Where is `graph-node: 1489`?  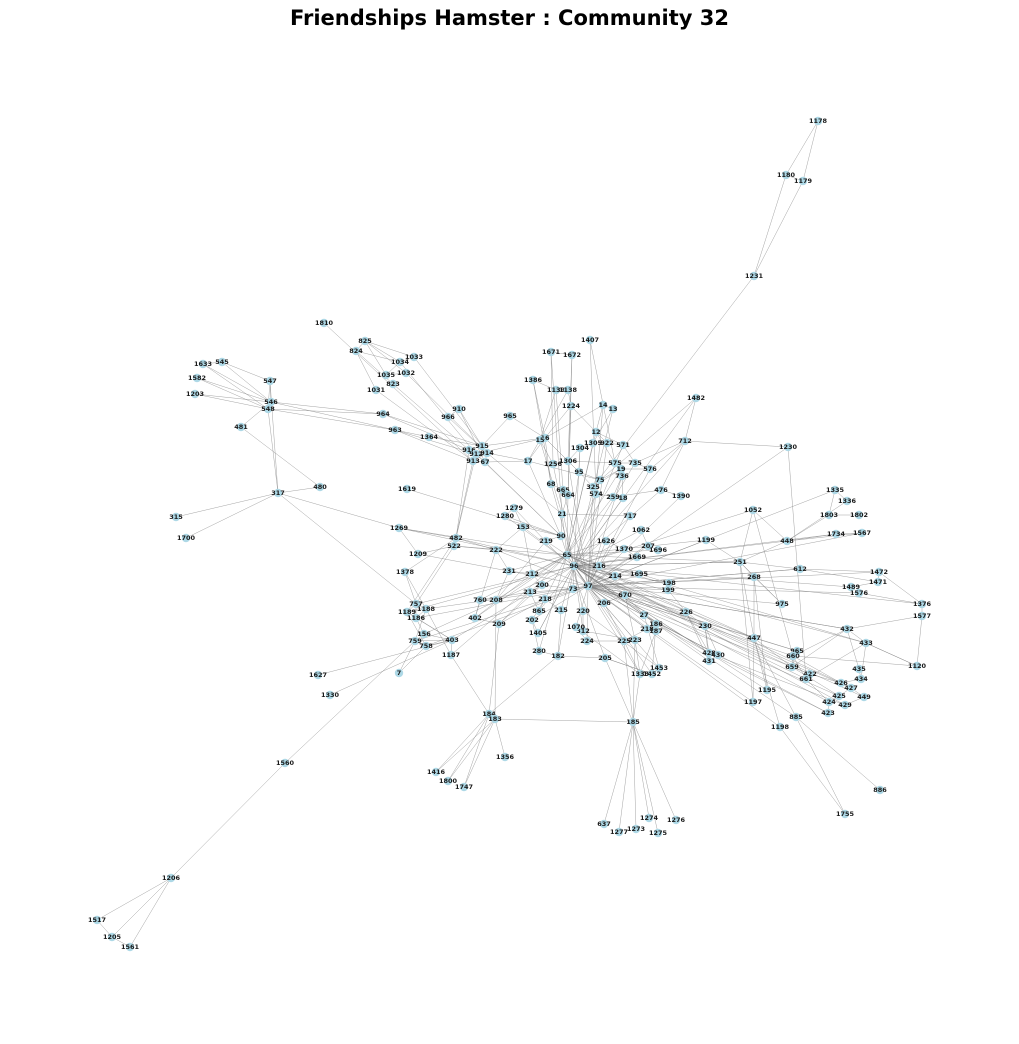
graph-node: 1489 is located at coordinates (851, 587).